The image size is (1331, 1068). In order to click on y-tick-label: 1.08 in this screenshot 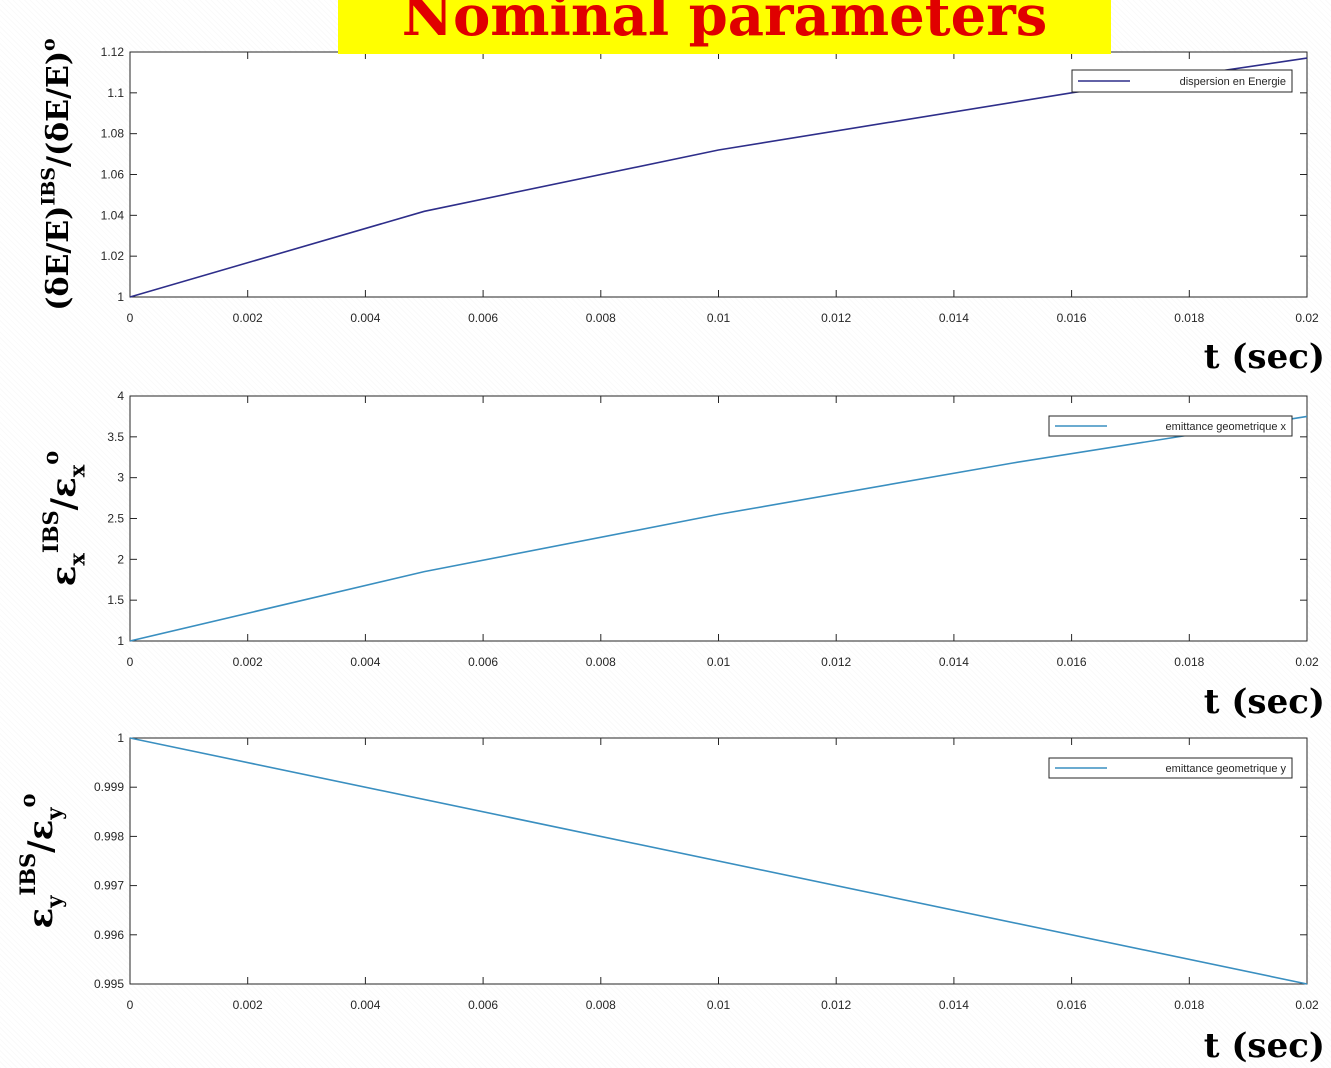, I will do `click(113, 134)`.